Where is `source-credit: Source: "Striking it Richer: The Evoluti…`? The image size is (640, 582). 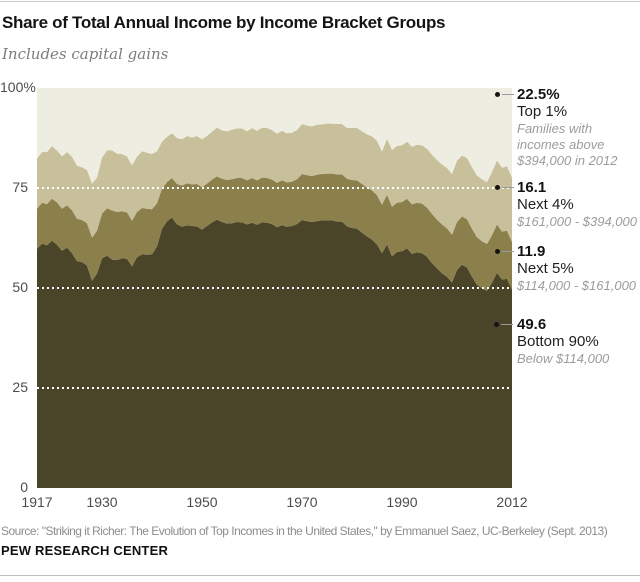
source-credit: Source: "Striking it Richer: The Evoluti… is located at coordinates (304, 531).